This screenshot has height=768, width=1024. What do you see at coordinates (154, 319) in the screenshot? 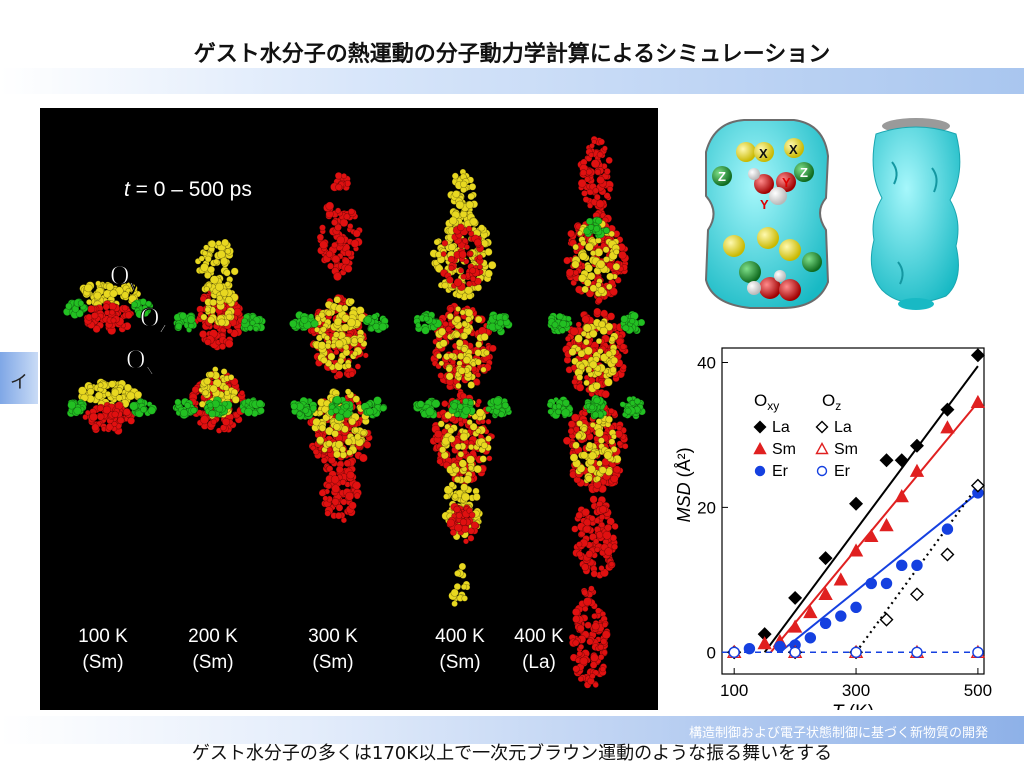
I see `o-label-z: Oz` at bounding box center [154, 319].